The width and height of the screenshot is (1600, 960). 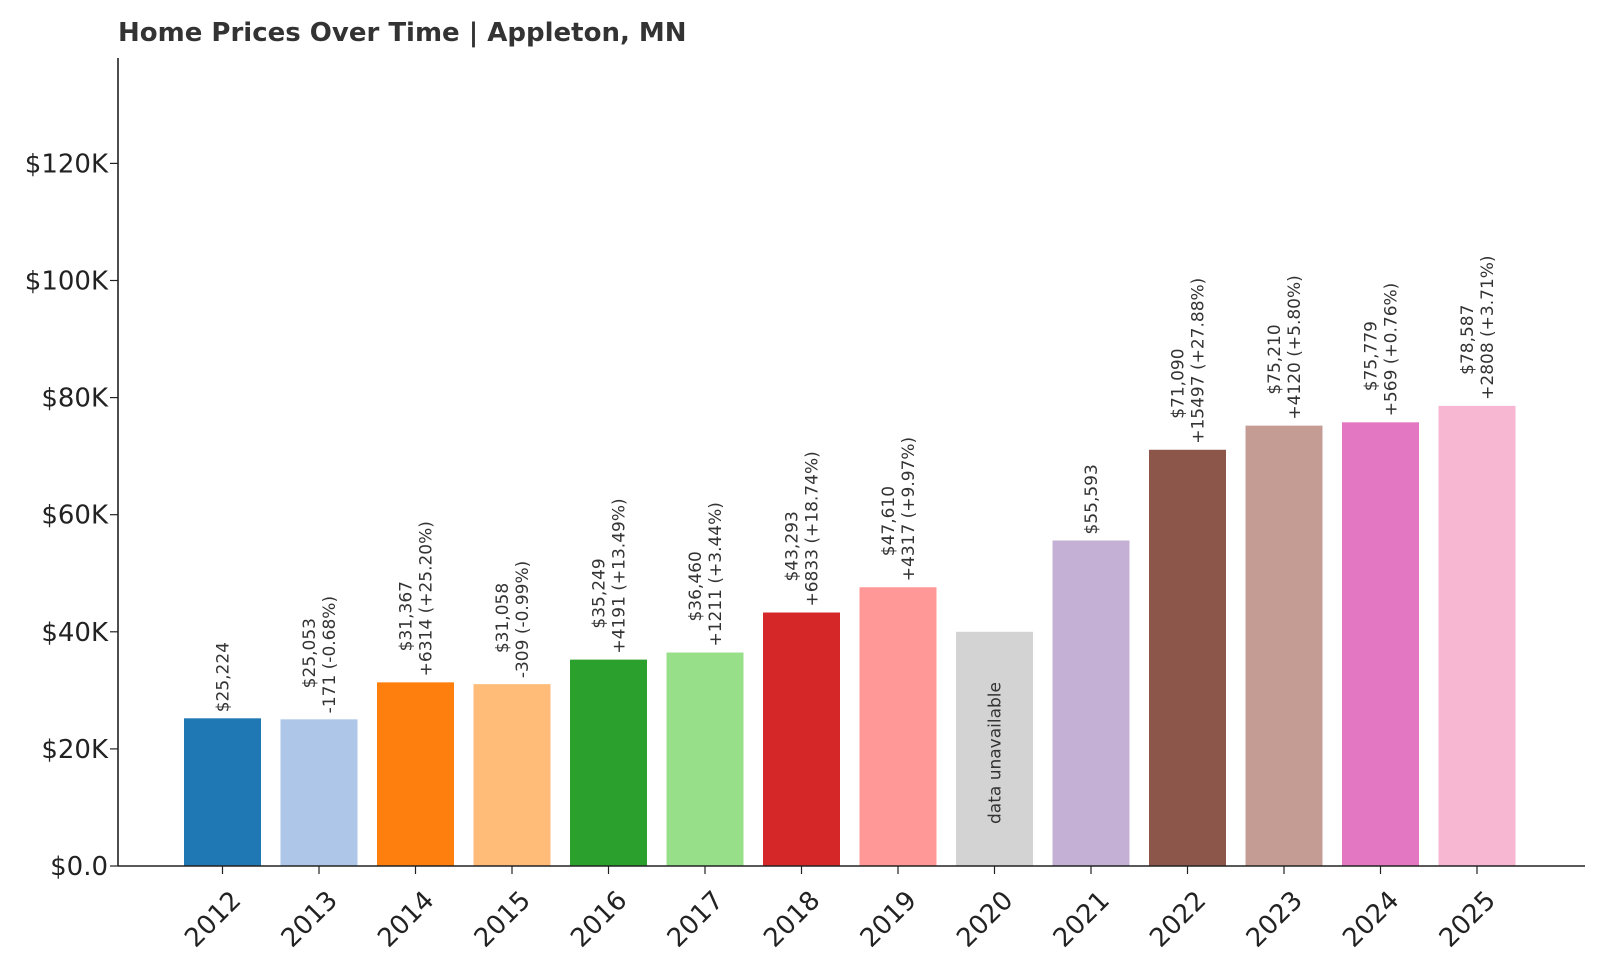 What do you see at coordinates (1179, 383) in the screenshot?
I see `value-label: $71,090` at bounding box center [1179, 383].